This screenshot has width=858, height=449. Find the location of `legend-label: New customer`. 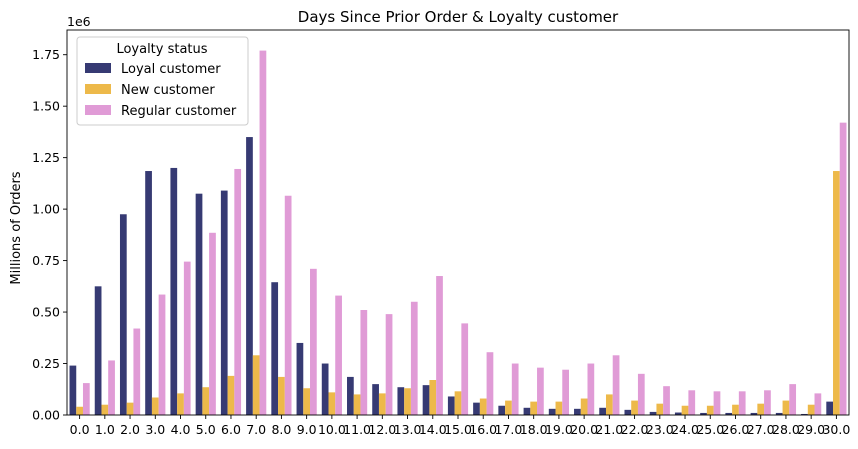

legend-label: New customer is located at coordinates (168, 90).